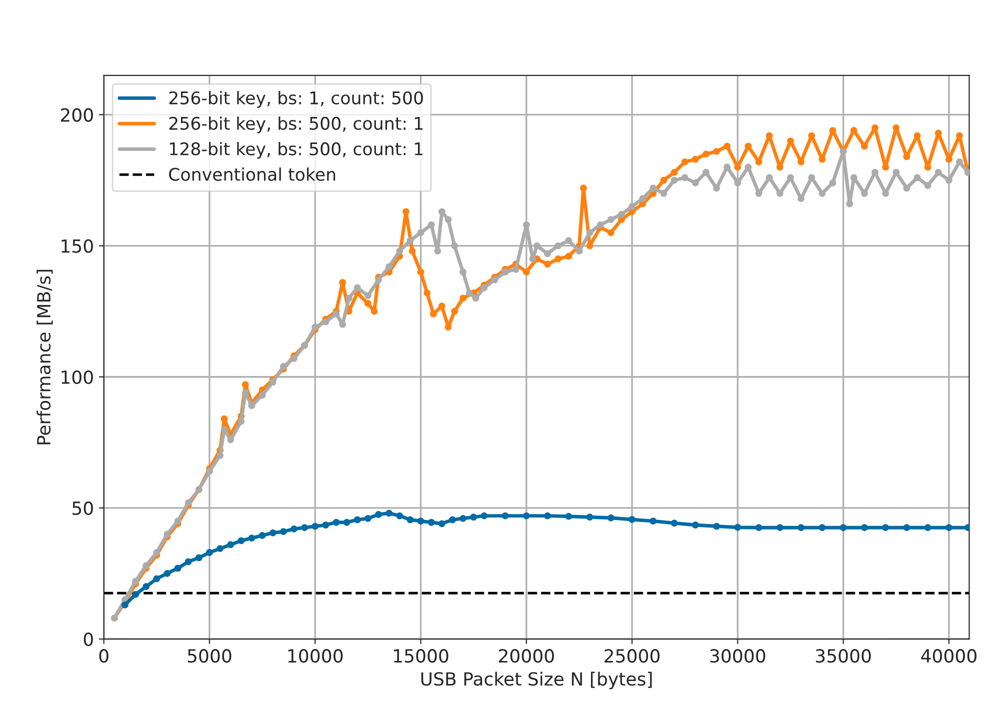  I want to click on y-tick-label: 150, so click(77, 246).